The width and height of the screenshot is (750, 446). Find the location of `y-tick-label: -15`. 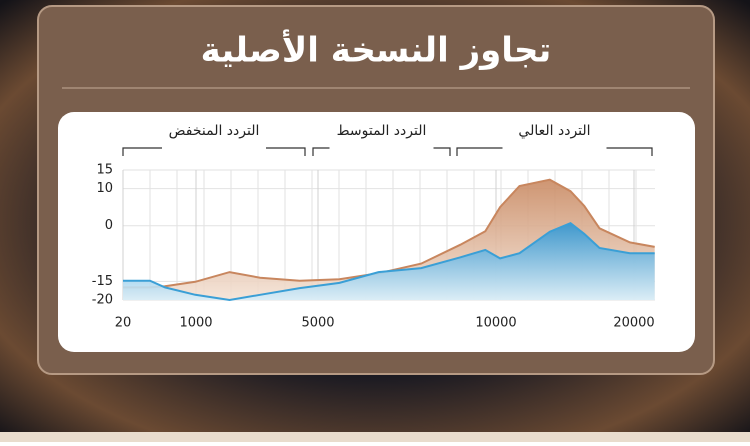

y-tick-label: -15 is located at coordinates (102, 281).